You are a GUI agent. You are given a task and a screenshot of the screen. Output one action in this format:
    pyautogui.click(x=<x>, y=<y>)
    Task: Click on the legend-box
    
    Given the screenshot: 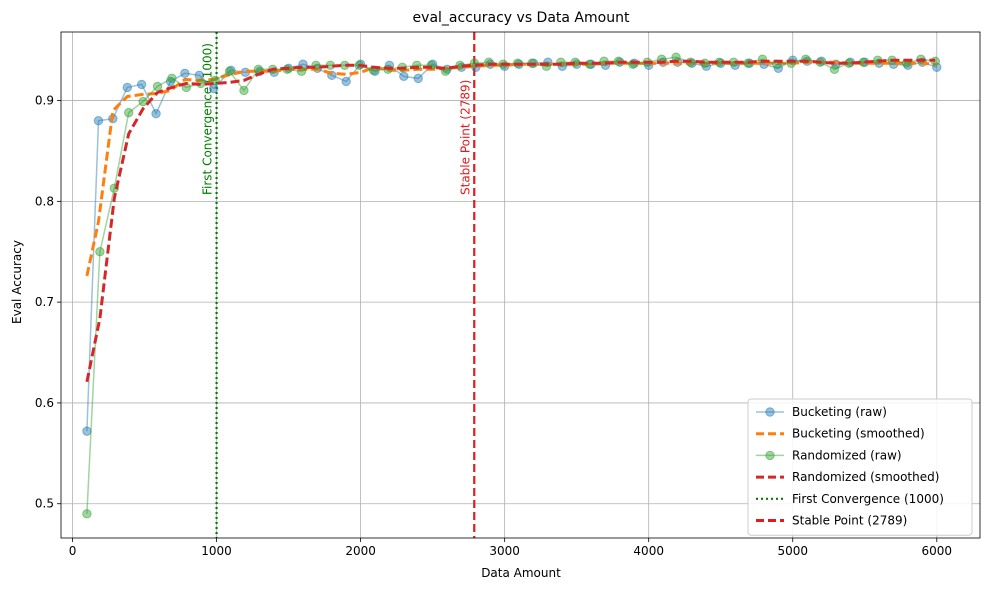 What is the action you would take?
    pyautogui.click(x=860, y=467)
    